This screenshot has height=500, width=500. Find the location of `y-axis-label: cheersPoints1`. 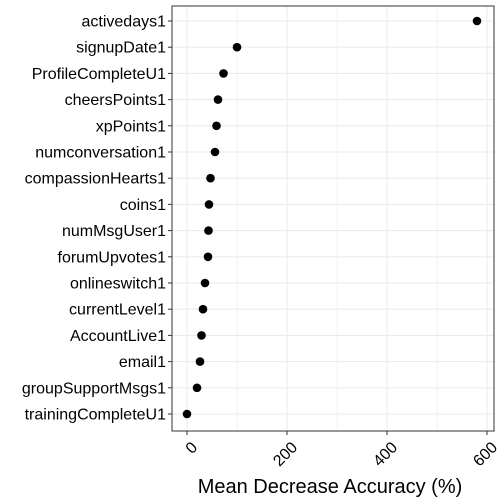

y-axis-label: cheersPoints1 is located at coordinates (115, 100).